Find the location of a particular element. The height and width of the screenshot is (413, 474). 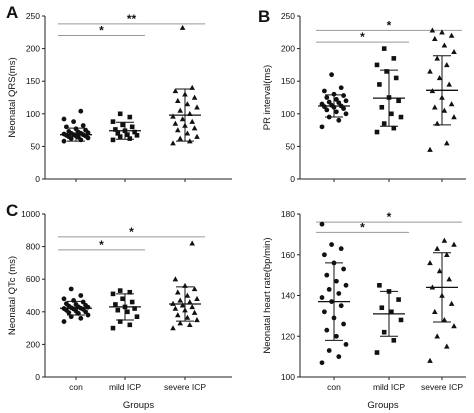

y-tick-label: 160 is located at coordinates (288, 255).